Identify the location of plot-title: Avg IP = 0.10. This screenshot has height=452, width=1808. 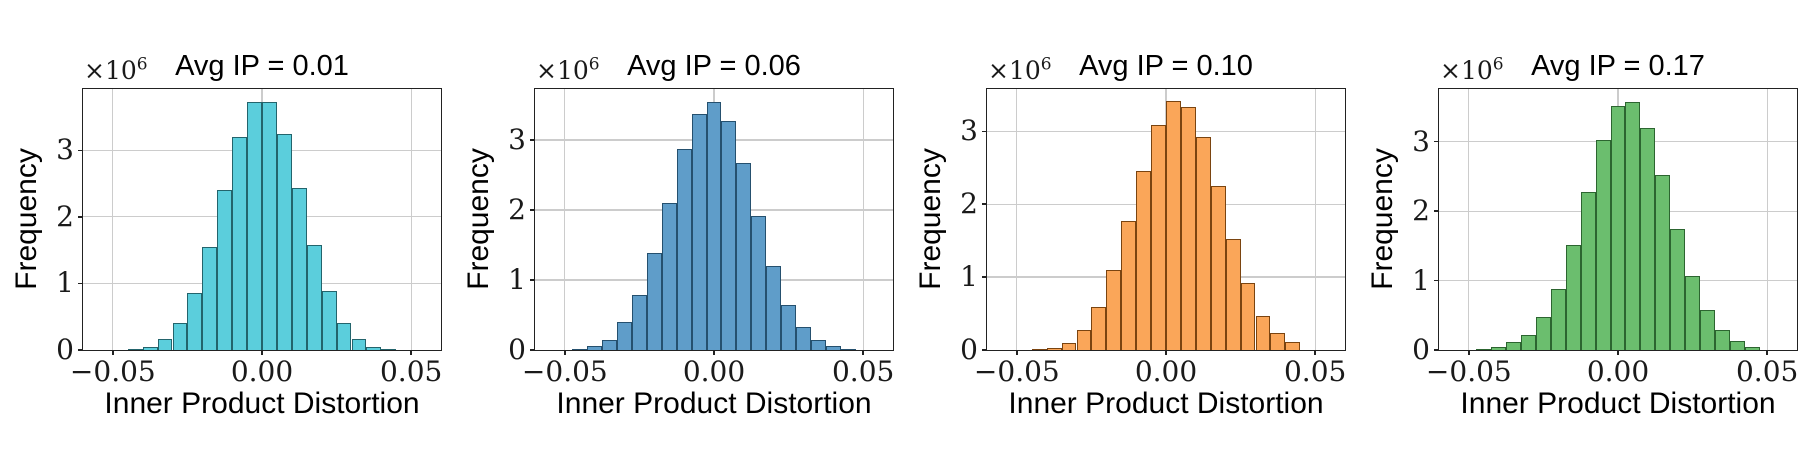
(1166, 66).